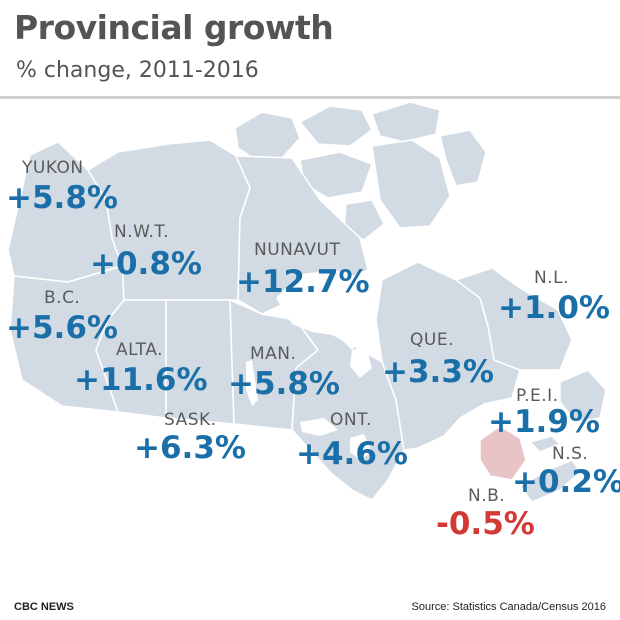 The height and width of the screenshot is (620, 620). I want to click on header-divider, so click(310, 97).